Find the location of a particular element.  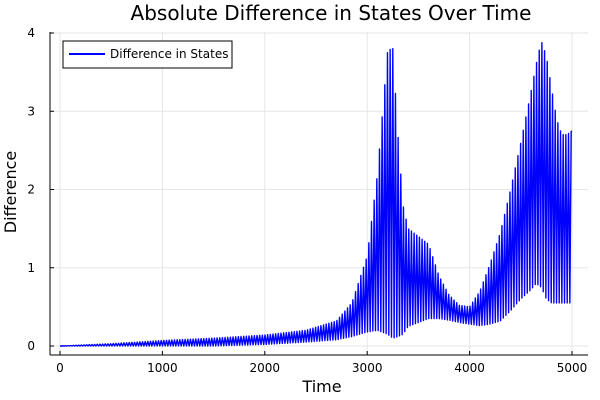

legend: Difference in States is located at coordinates (147, 54).